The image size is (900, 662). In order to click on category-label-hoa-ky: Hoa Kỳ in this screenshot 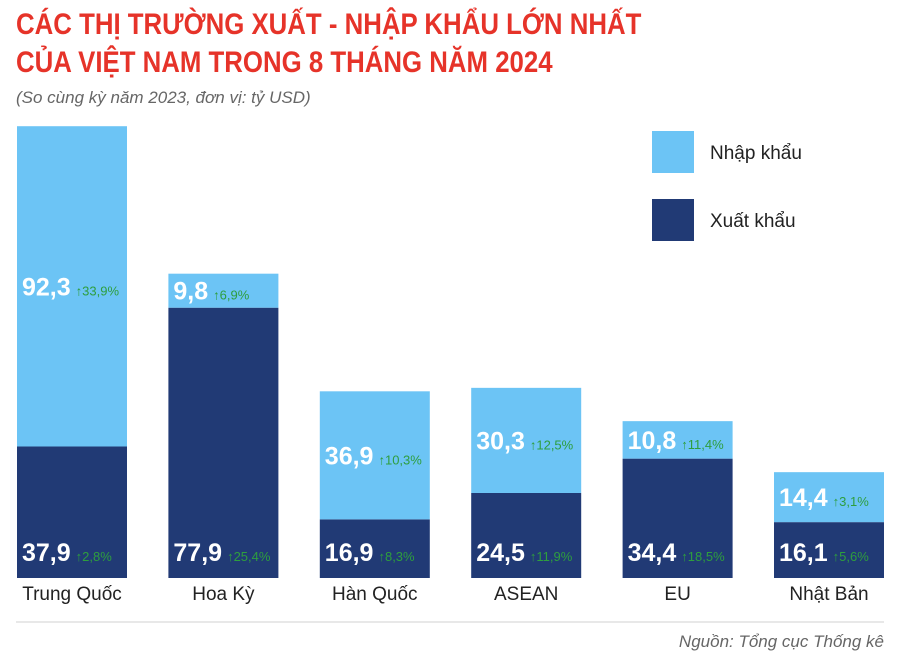, I will do `click(223, 594)`.